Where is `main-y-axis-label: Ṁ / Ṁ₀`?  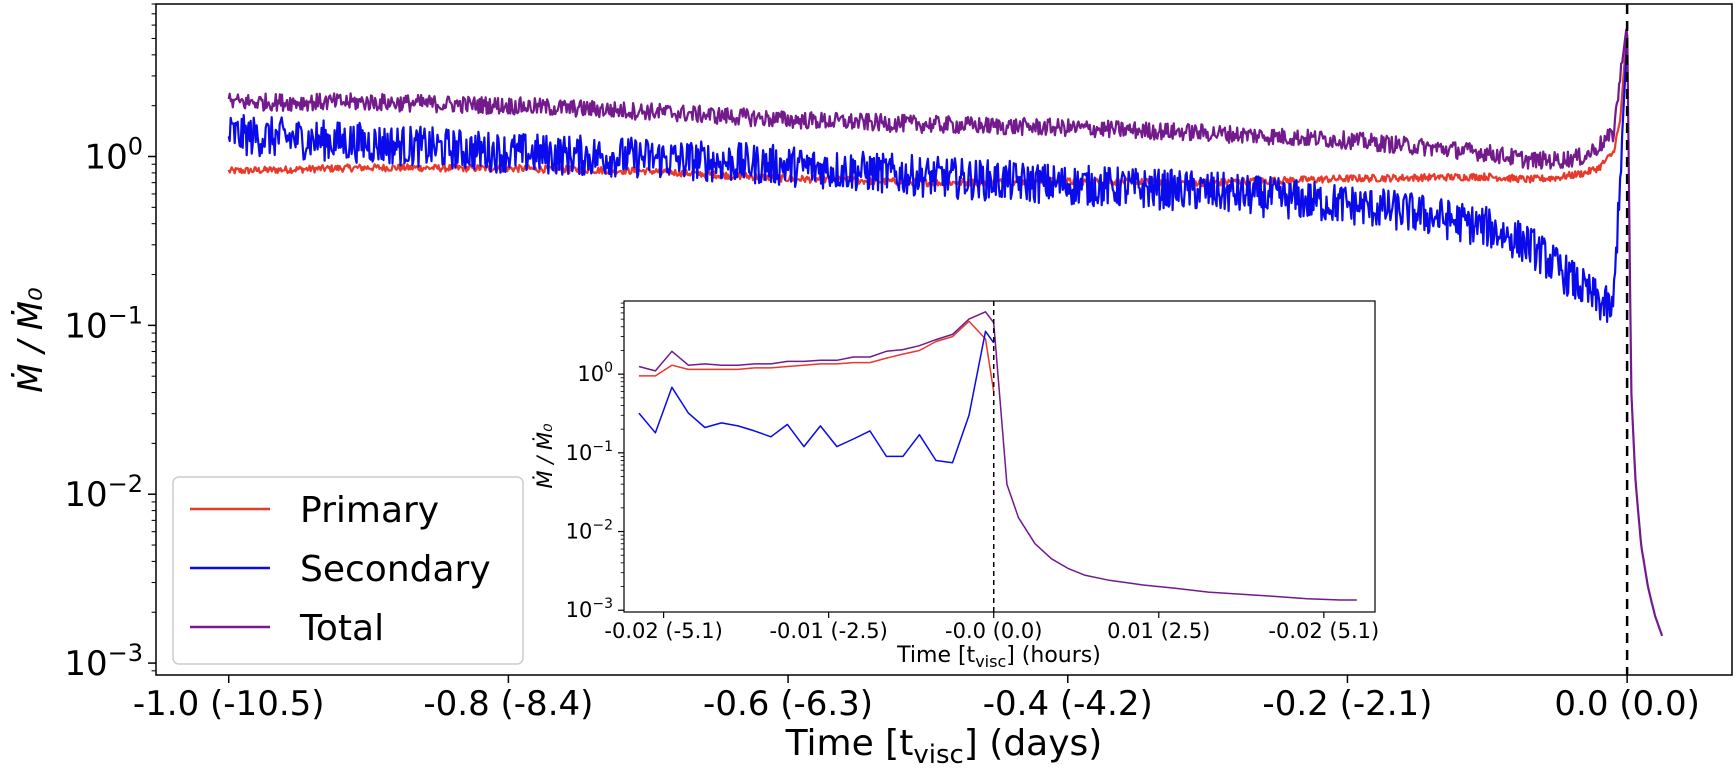 main-y-axis-label: Ṁ / Ṁ₀ is located at coordinates (31, 340).